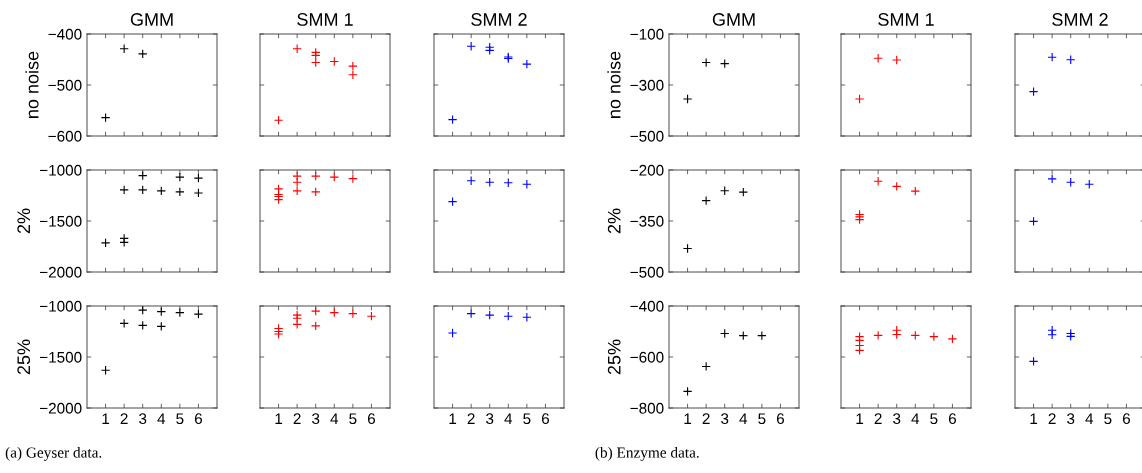 The image size is (1142, 473). I want to click on y-tick-label: −100, so click(647, 34).